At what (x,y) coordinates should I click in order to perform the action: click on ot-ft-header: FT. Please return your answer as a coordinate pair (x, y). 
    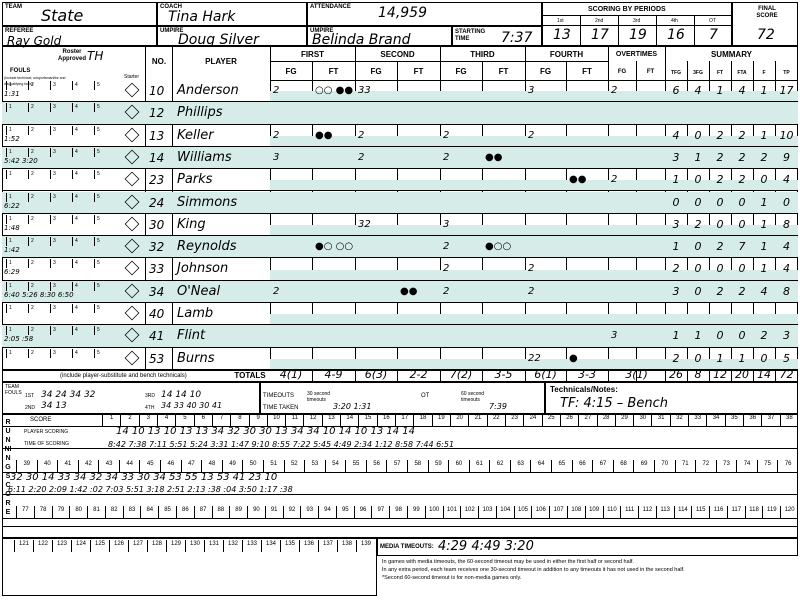
    Looking at the image, I should click on (650, 72).